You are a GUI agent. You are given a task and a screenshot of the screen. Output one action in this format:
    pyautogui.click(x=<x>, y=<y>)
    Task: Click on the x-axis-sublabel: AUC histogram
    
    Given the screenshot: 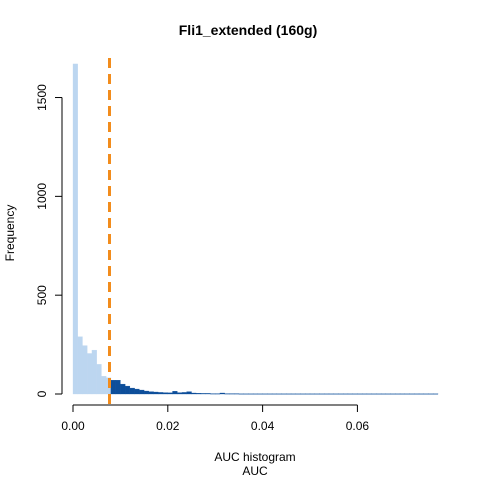 What is the action you would take?
    pyautogui.click(x=254, y=457)
    